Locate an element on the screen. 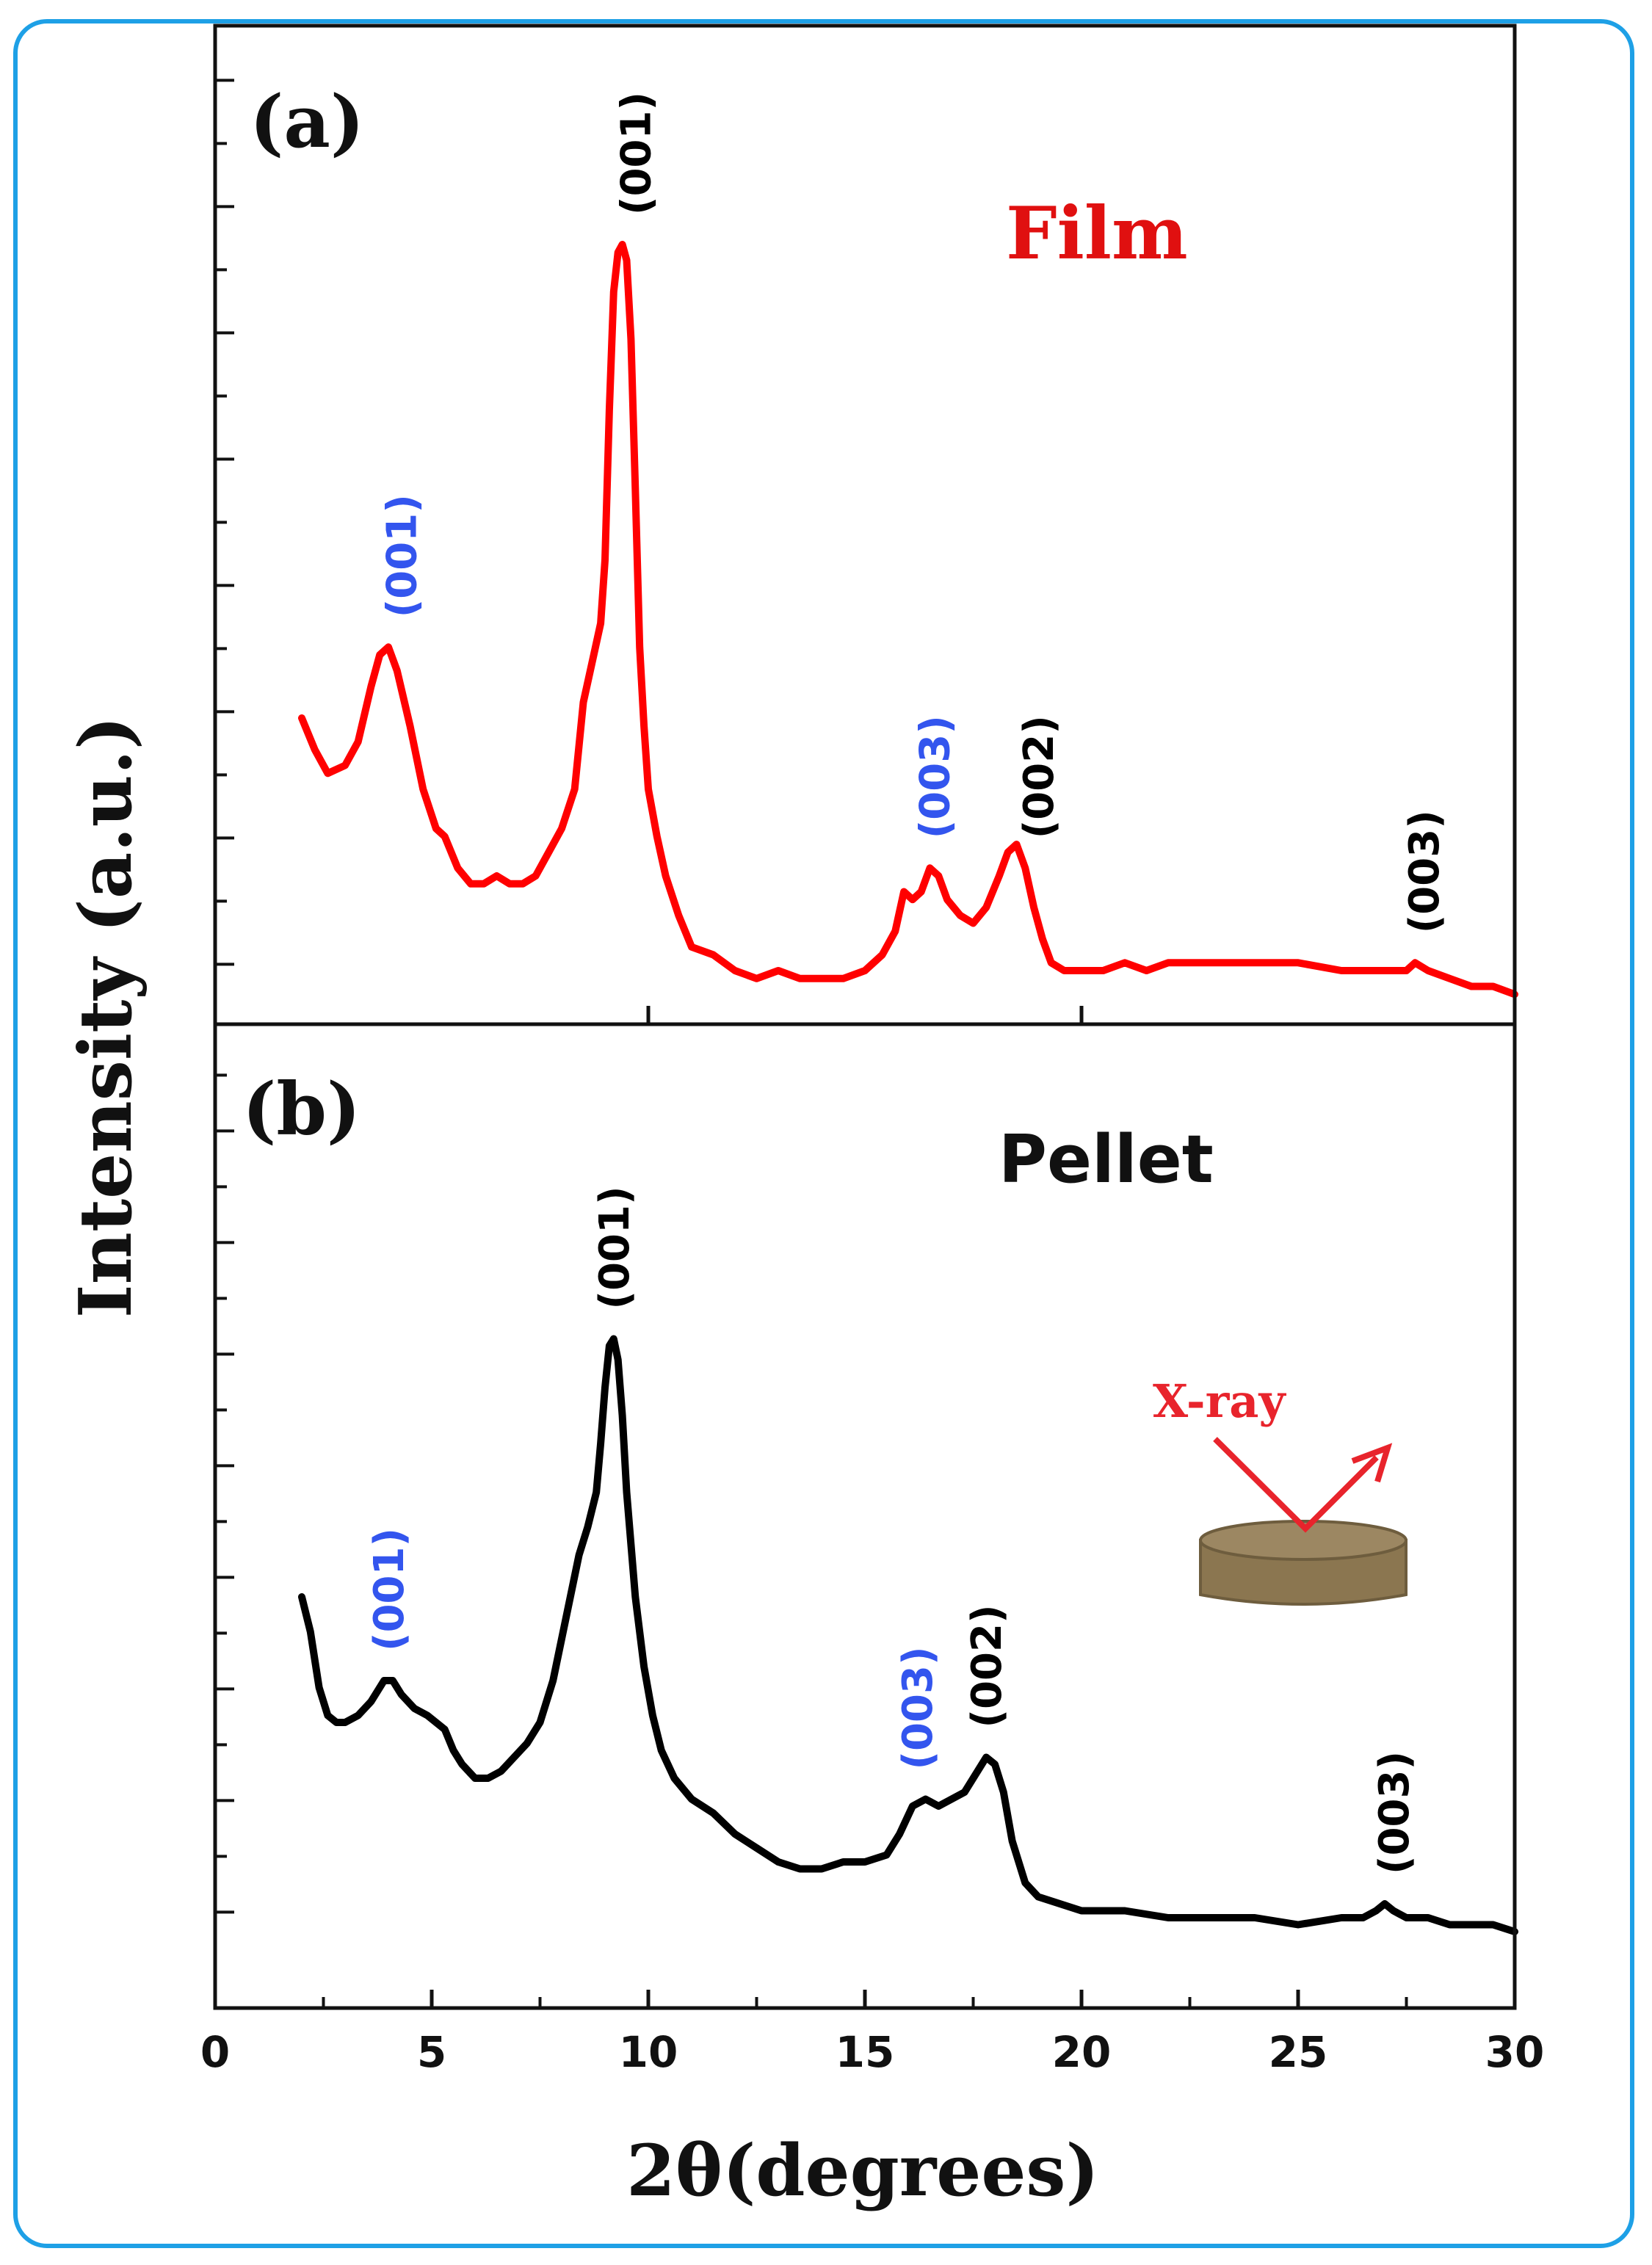 This screenshot has height=2265, width=1652. panel-a-label: (a) is located at coordinates (307, 122).